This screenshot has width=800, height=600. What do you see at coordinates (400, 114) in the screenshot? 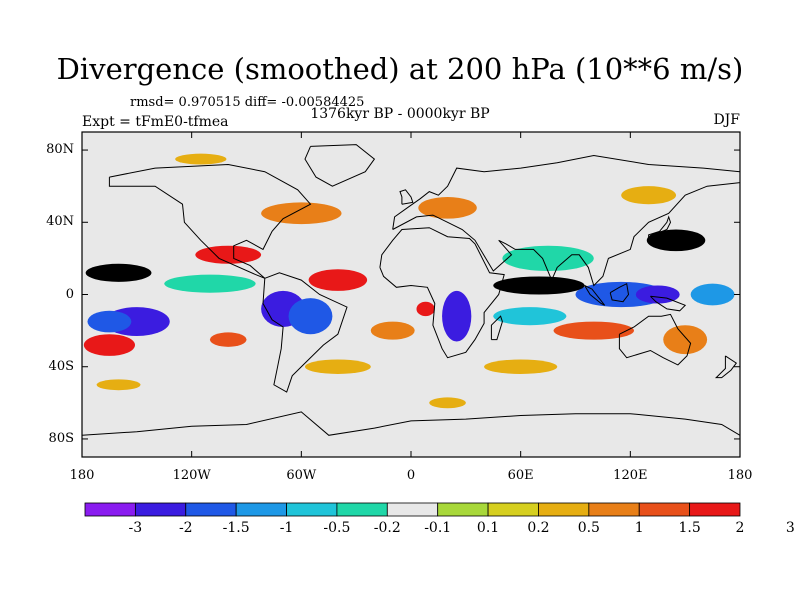
I see `time-period-label: 1376kyr BP - 0000kyr BP` at bounding box center [400, 114].